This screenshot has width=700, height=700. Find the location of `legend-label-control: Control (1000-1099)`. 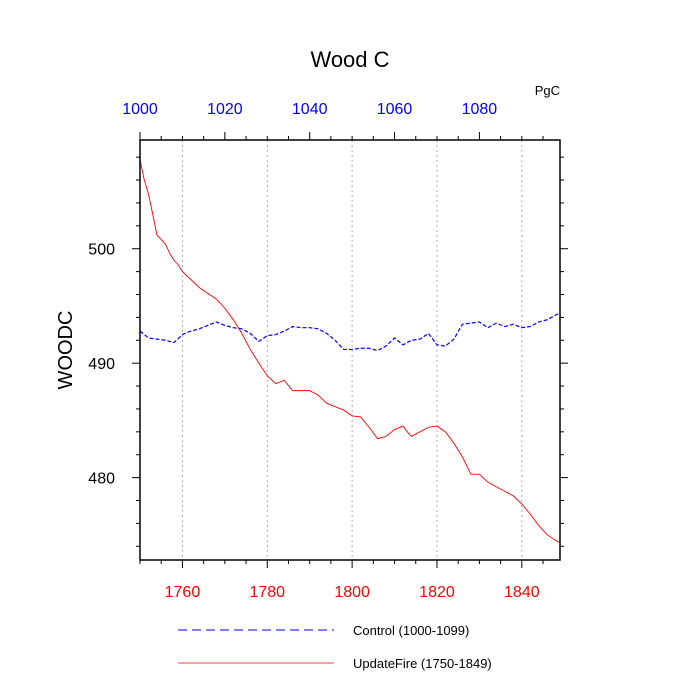

legend-label-control: Control (1000-1099) is located at coordinates (411, 630).